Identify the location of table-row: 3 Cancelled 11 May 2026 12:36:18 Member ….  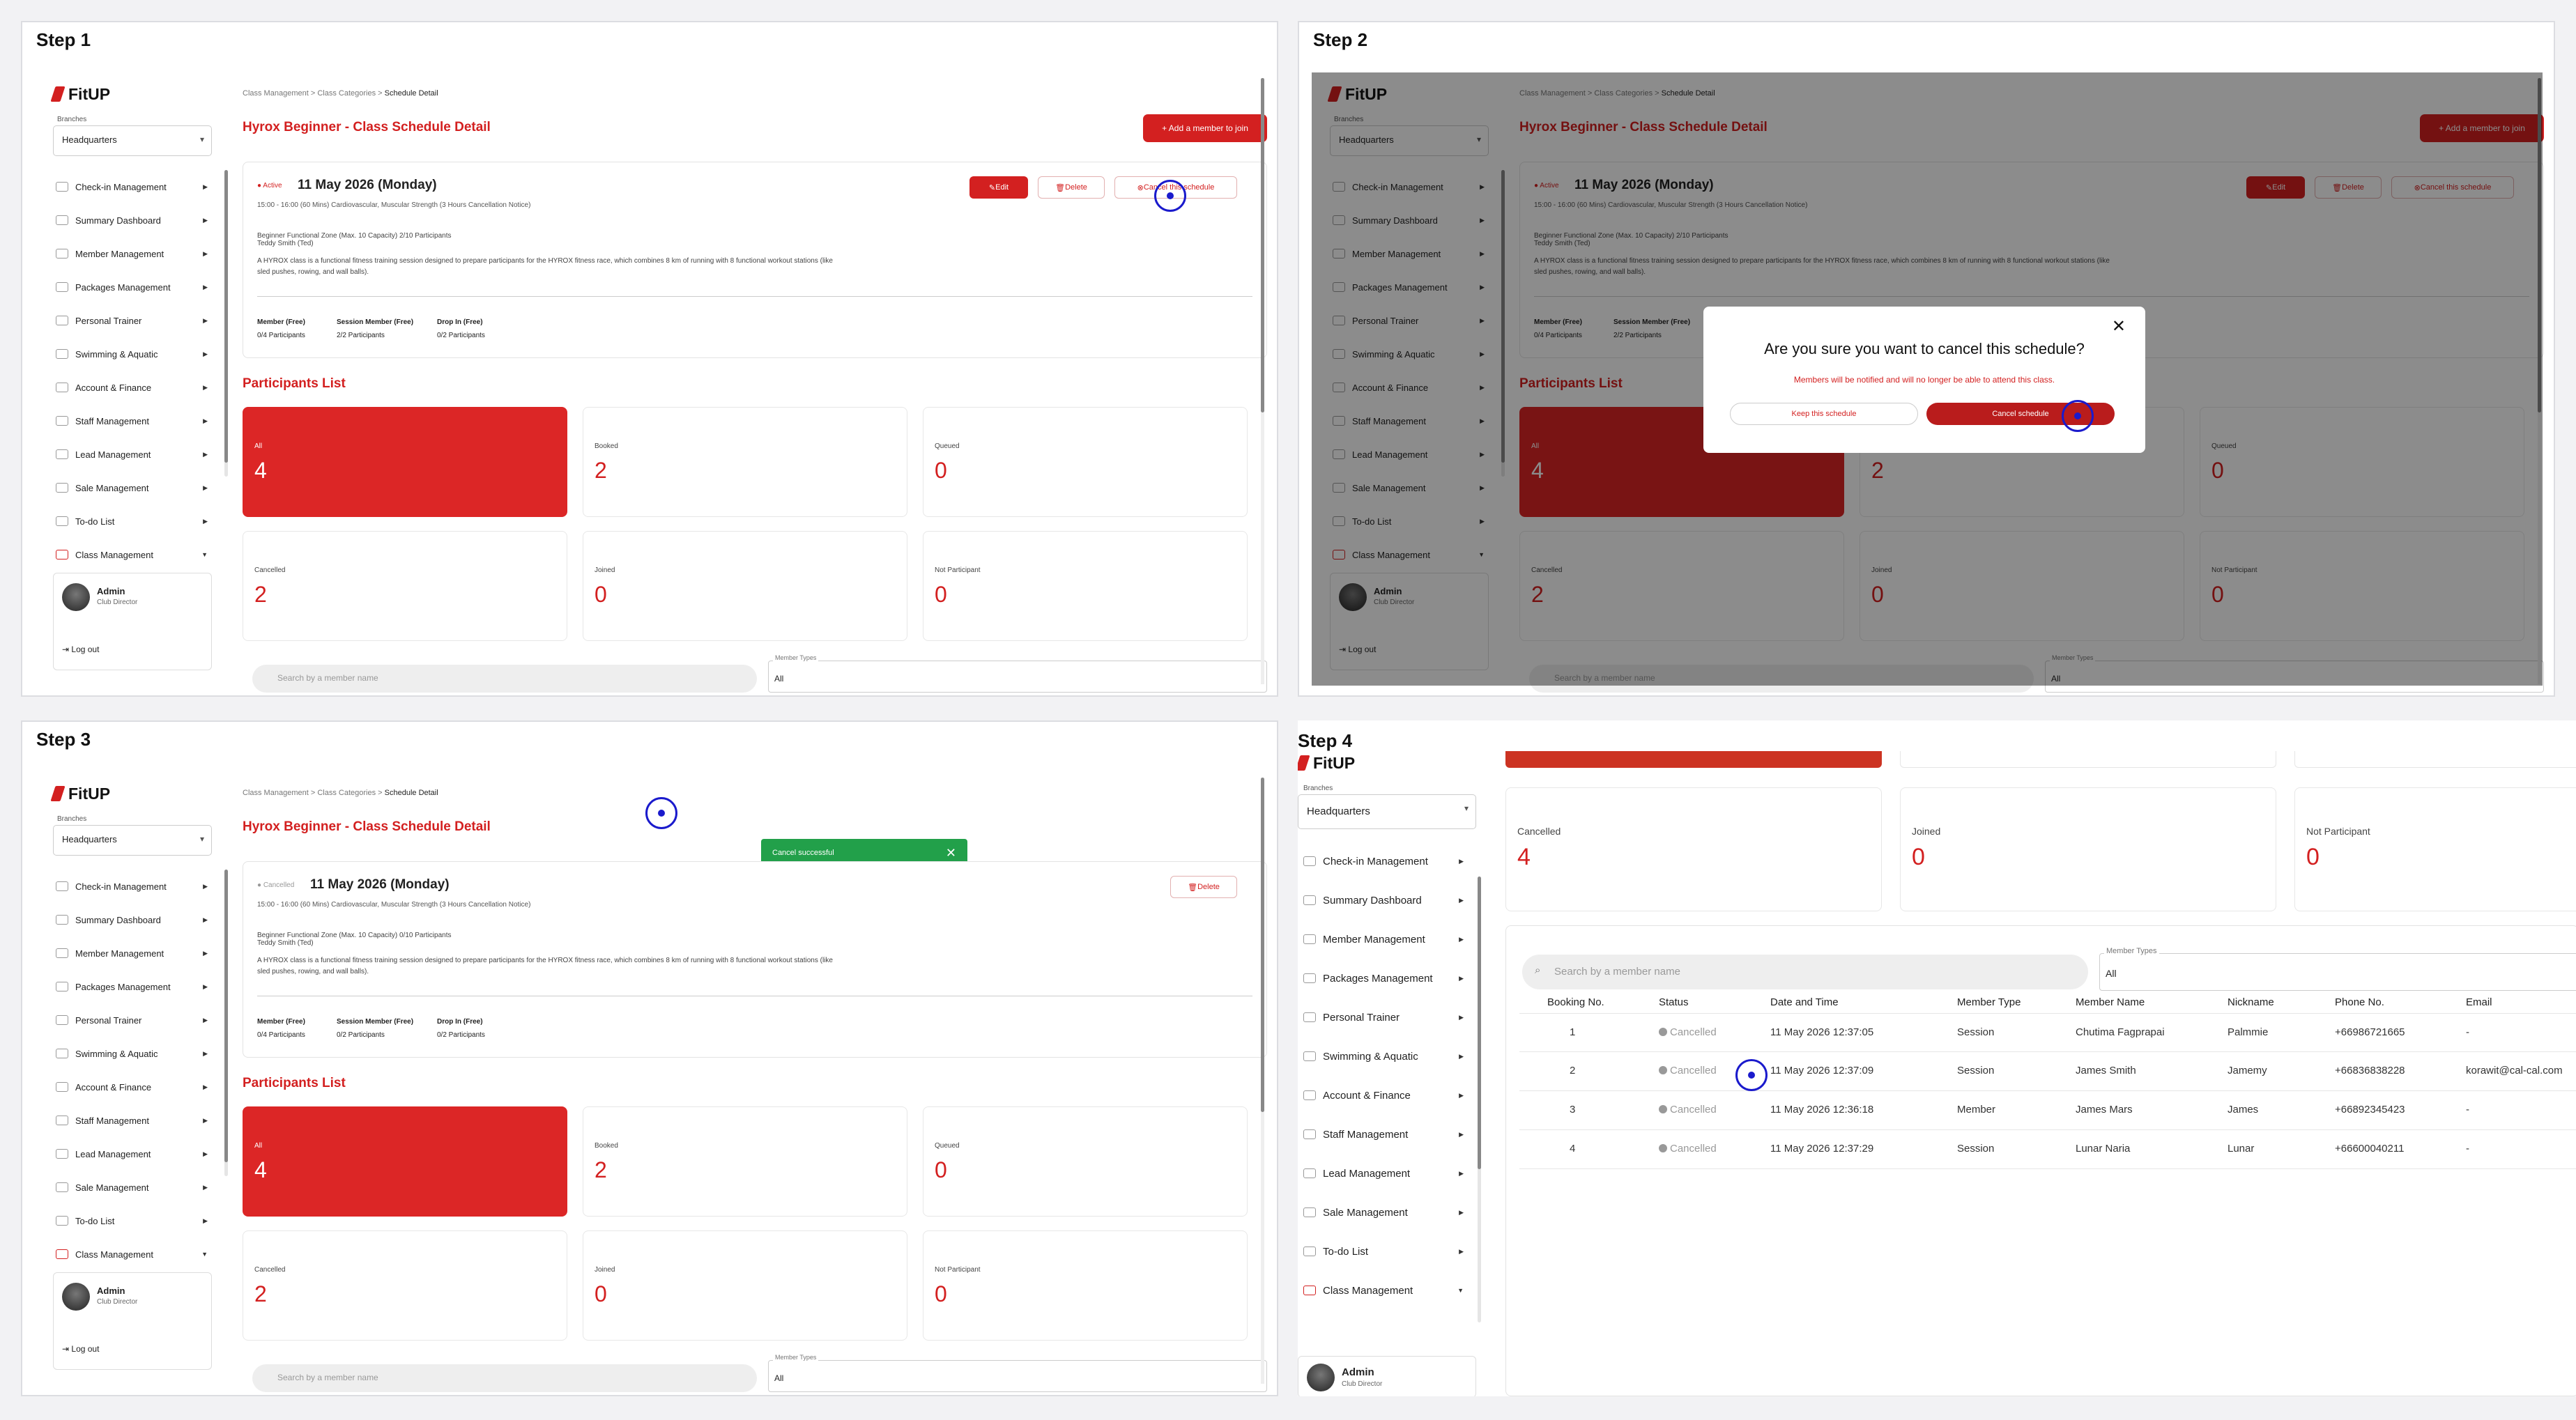
(2047, 1110).